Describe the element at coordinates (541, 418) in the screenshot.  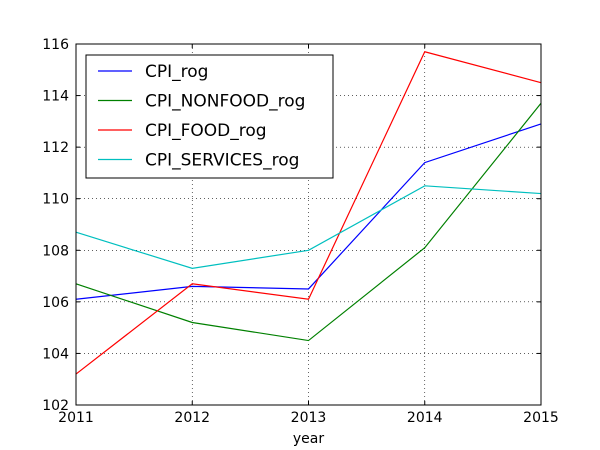
I see `x-tick-label: 2015` at that location.